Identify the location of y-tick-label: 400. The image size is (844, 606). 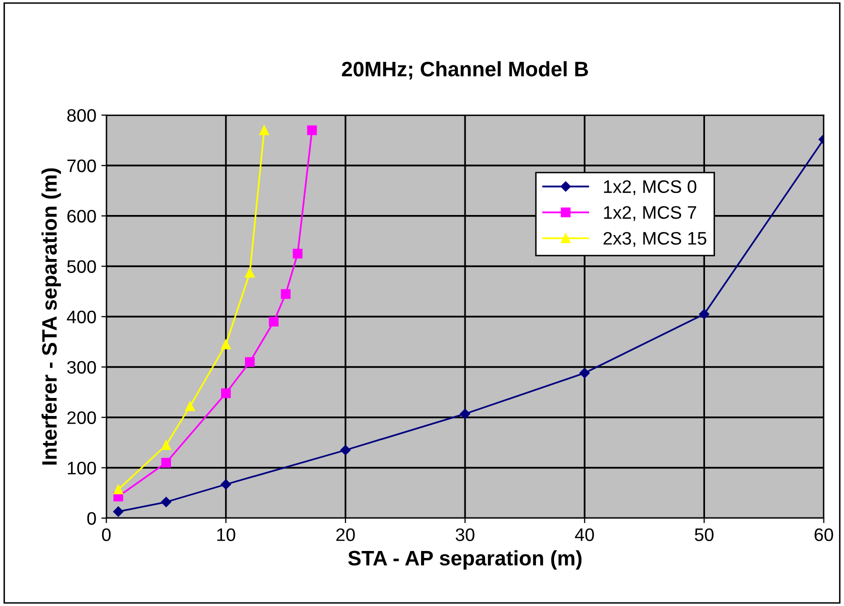
(81, 317).